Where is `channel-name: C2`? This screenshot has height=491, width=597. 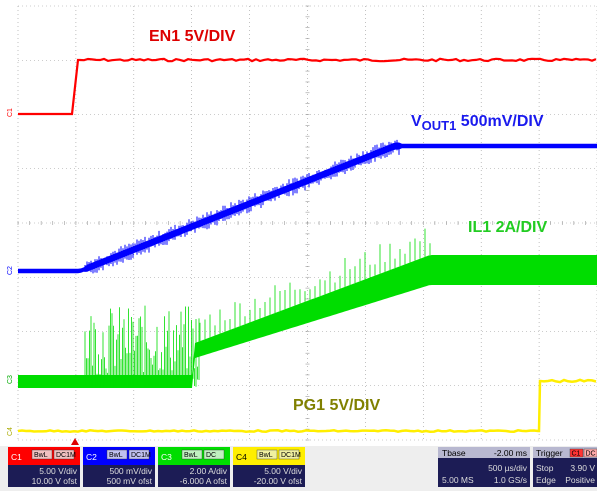
channel-name: C2 is located at coordinates (91, 457).